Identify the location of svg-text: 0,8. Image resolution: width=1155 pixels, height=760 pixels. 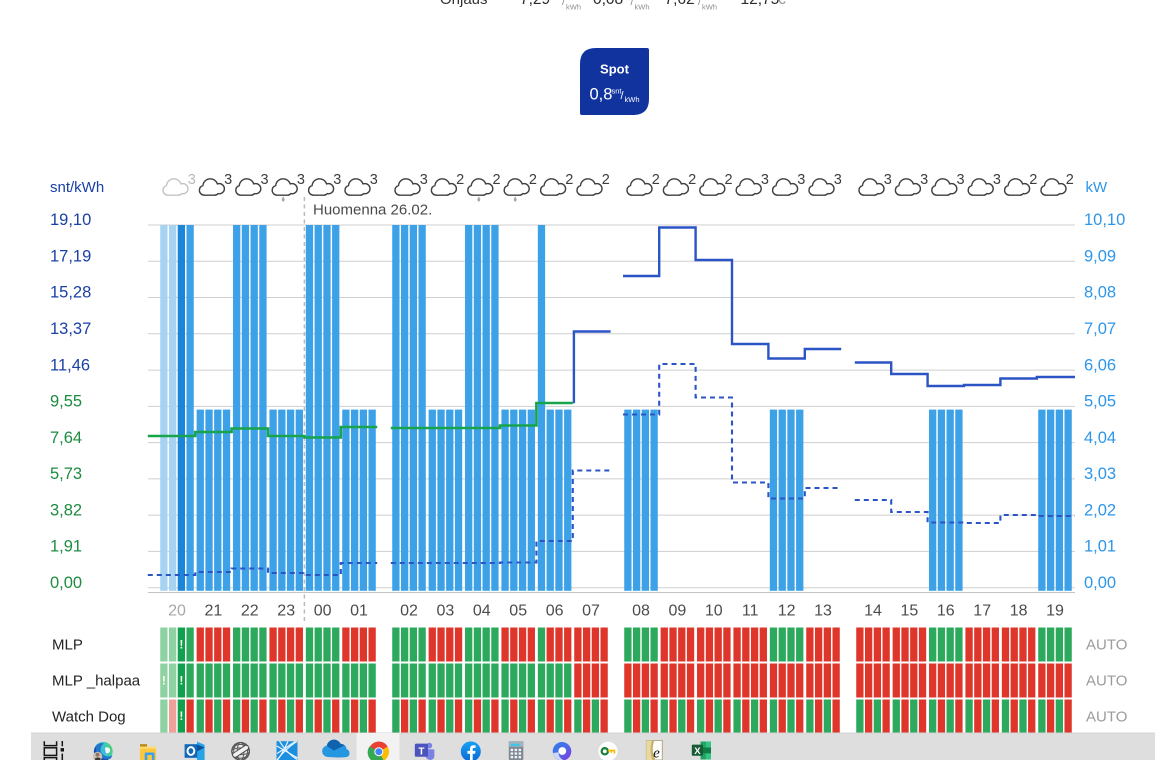
(601, 95).